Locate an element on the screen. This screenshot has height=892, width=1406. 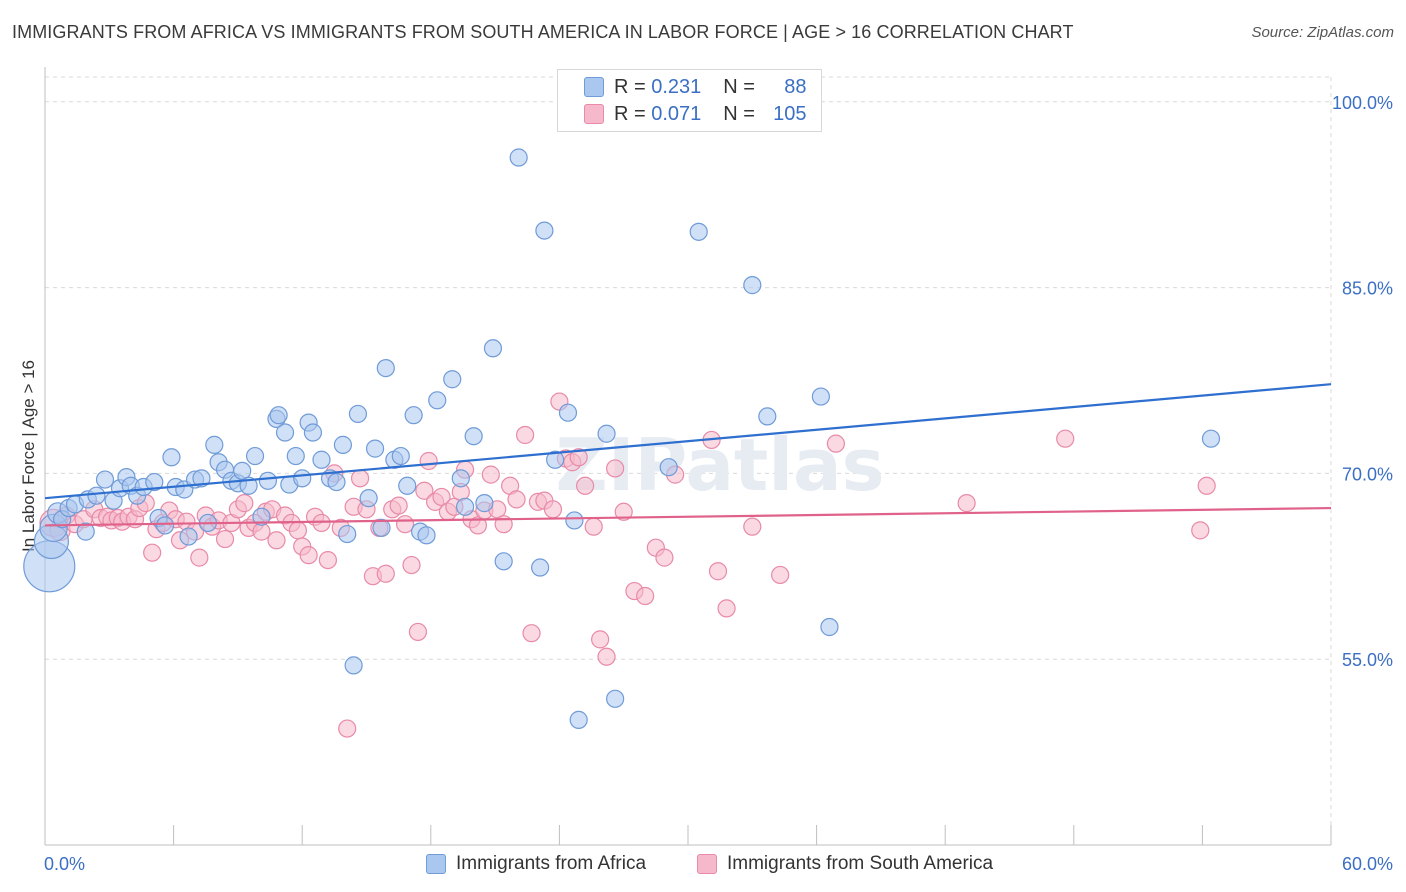
trend-line-africa is located at coordinates (688, 441).